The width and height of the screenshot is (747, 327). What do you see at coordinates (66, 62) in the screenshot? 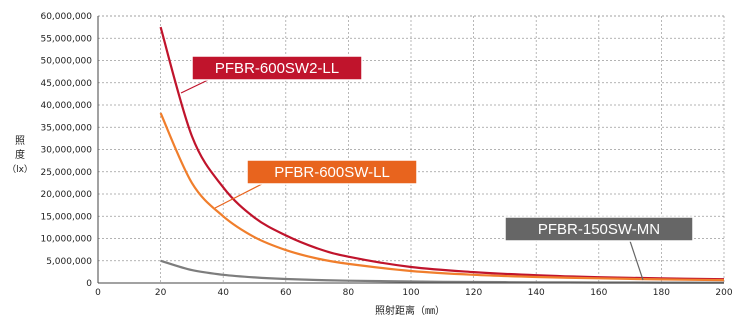
I see `y-tick-label: 50,000,000` at bounding box center [66, 62].